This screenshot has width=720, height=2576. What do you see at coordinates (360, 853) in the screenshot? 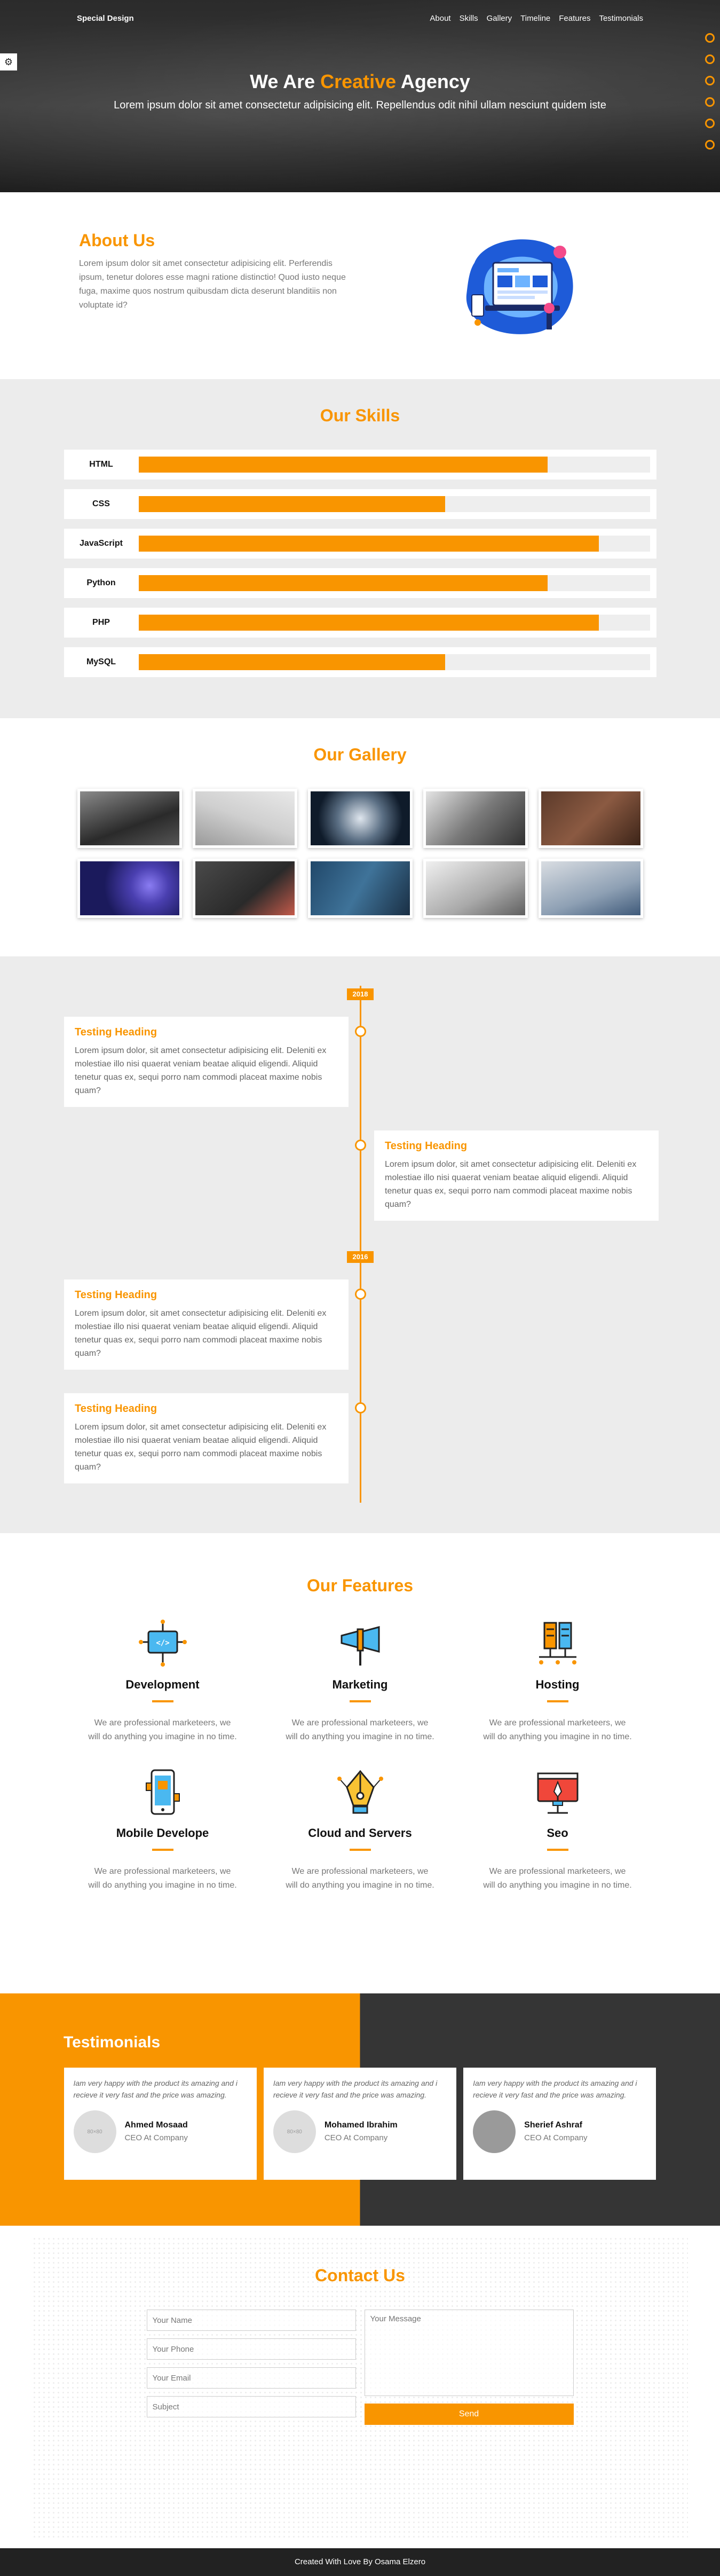
I see `gallery-grid` at bounding box center [360, 853].